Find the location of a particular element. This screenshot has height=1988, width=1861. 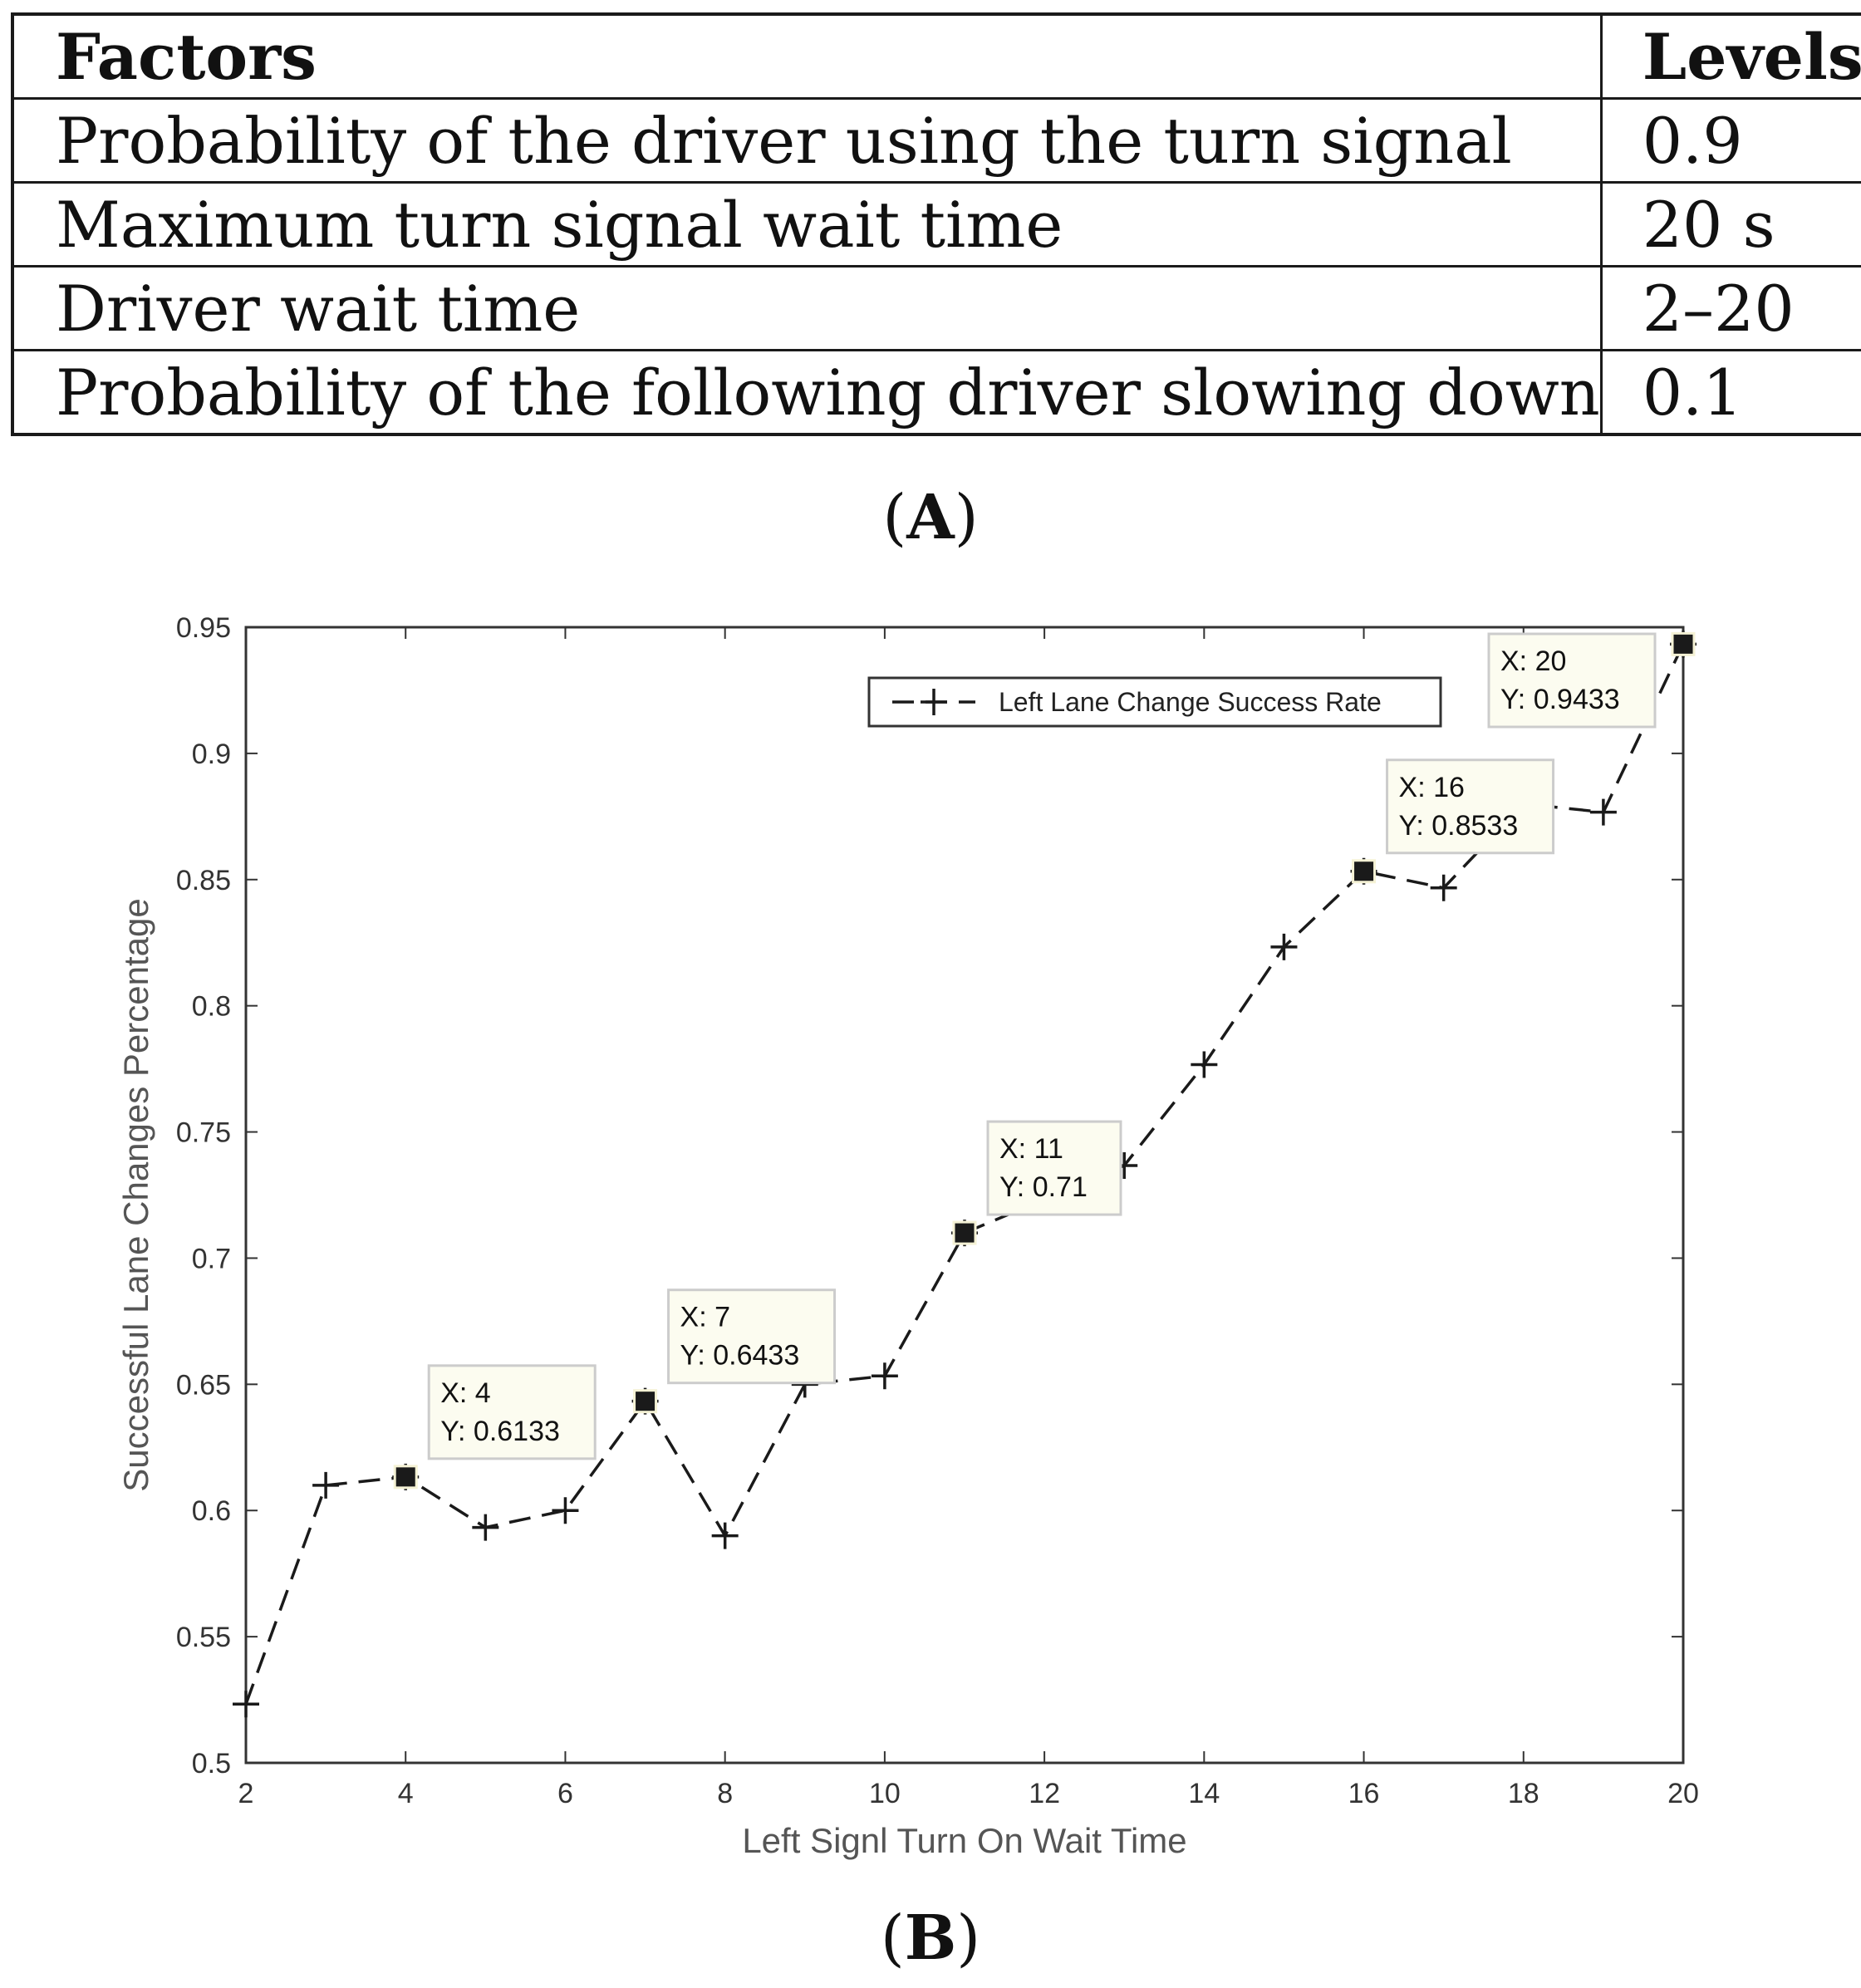

level-cell: 0.9 is located at coordinates (1730, 140).